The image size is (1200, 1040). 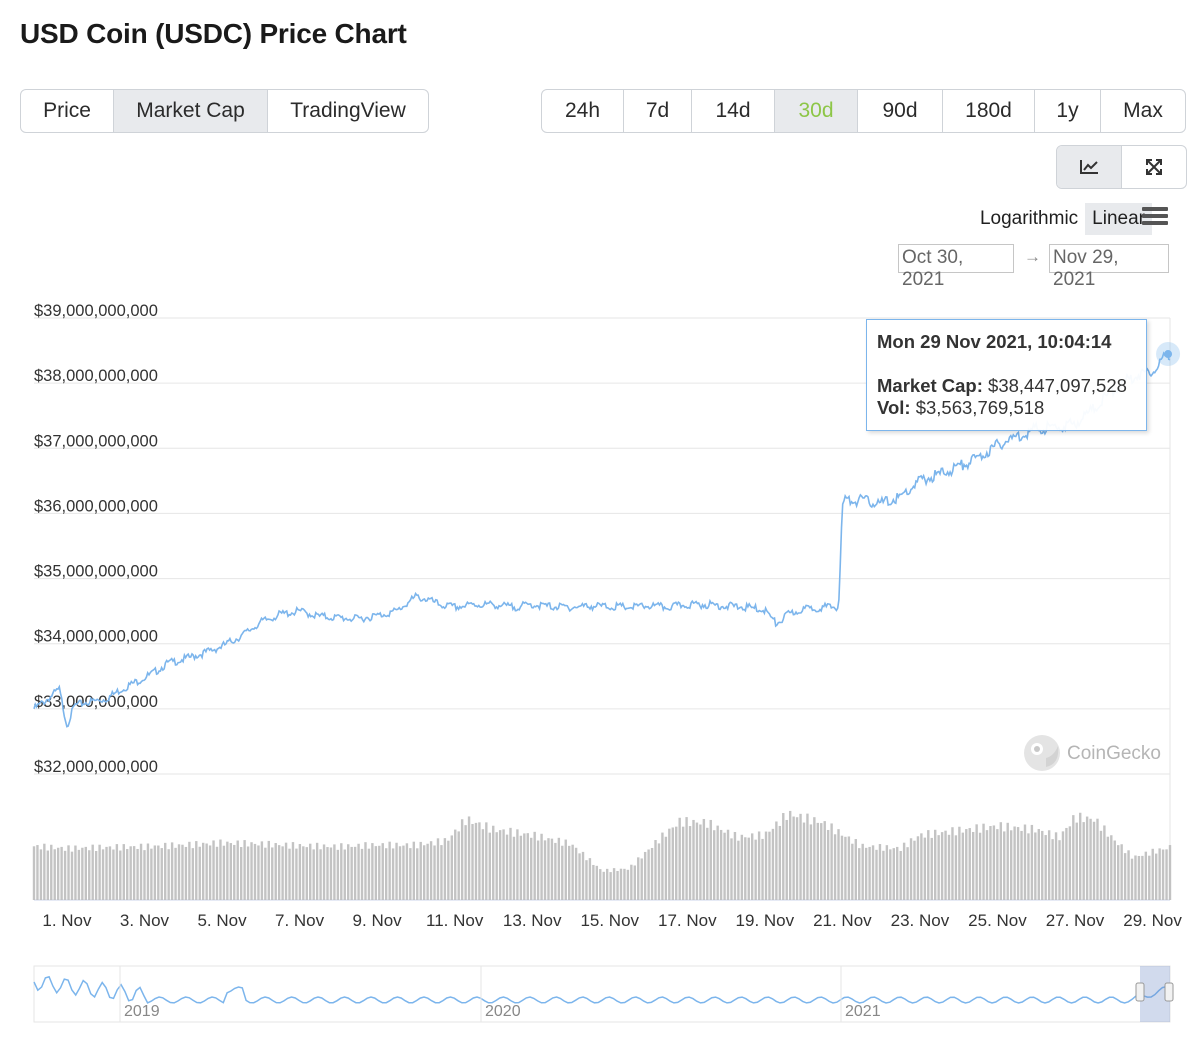 I want to click on date-from-input: Oct 30, 2021, so click(x=956, y=267).